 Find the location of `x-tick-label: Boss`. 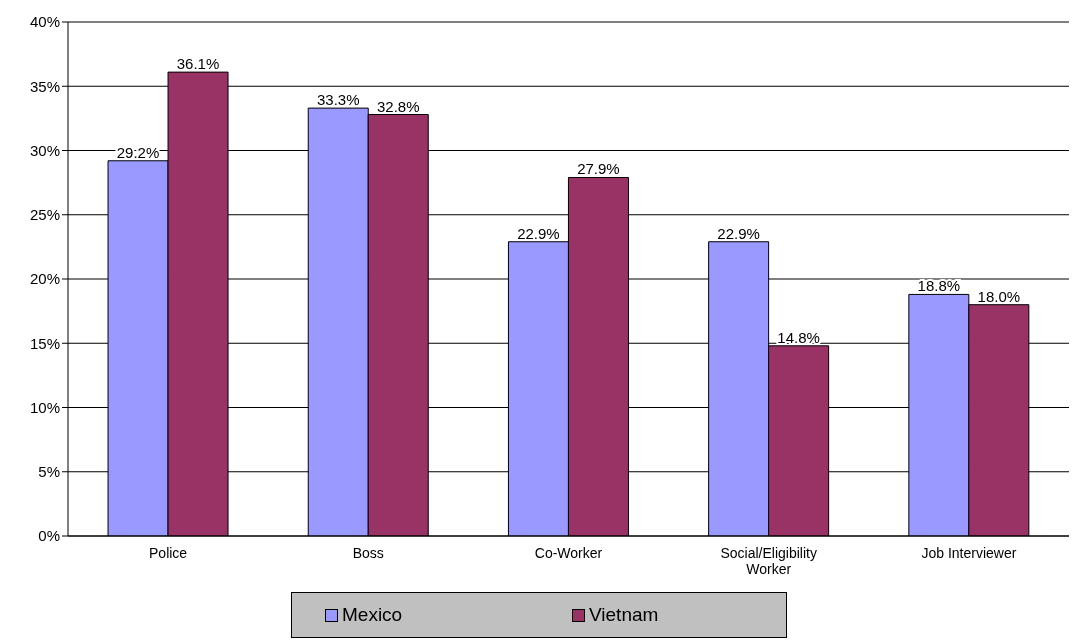

x-tick-label: Boss is located at coordinates (368, 553).